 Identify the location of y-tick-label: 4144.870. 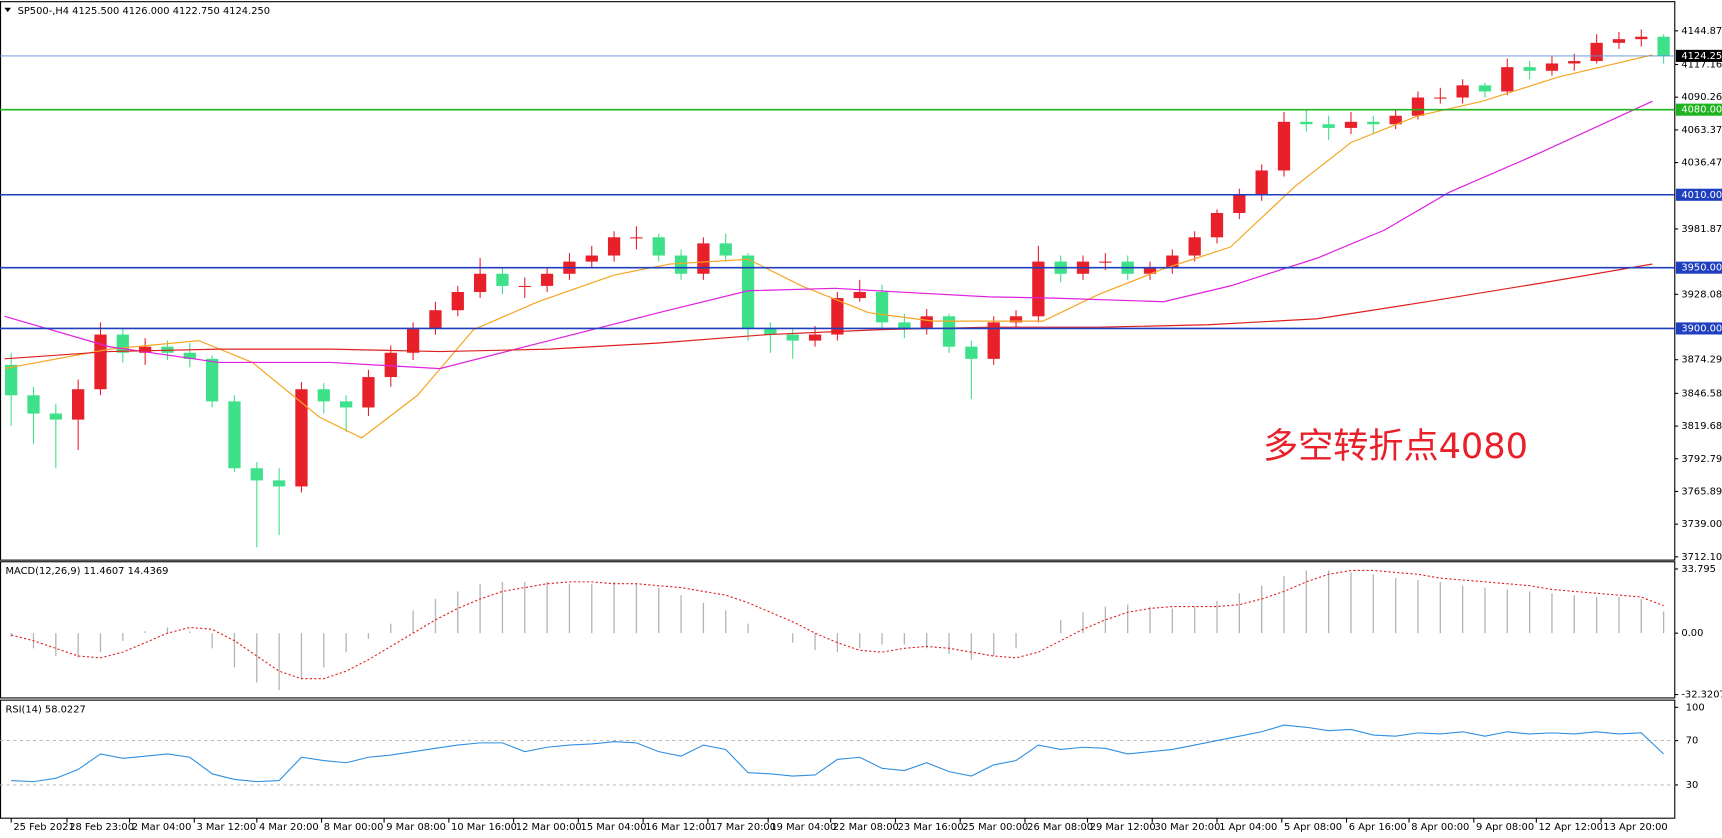
(1701, 31).